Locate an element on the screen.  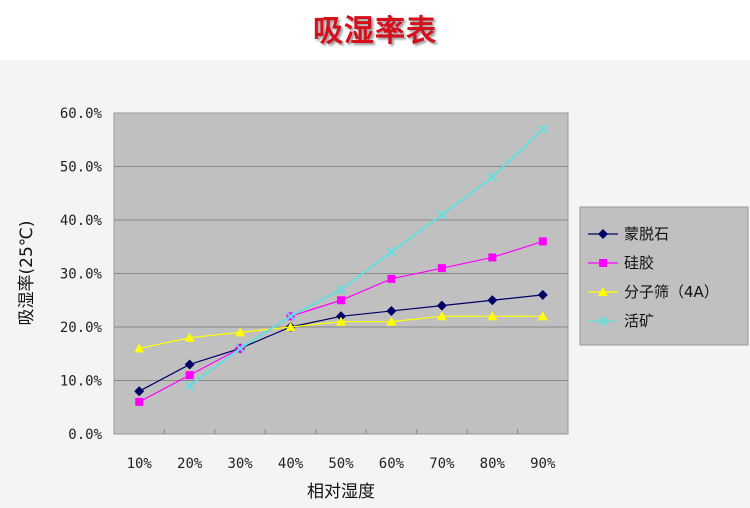
legend-entry: 硅胶 is located at coordinates (639, 263).